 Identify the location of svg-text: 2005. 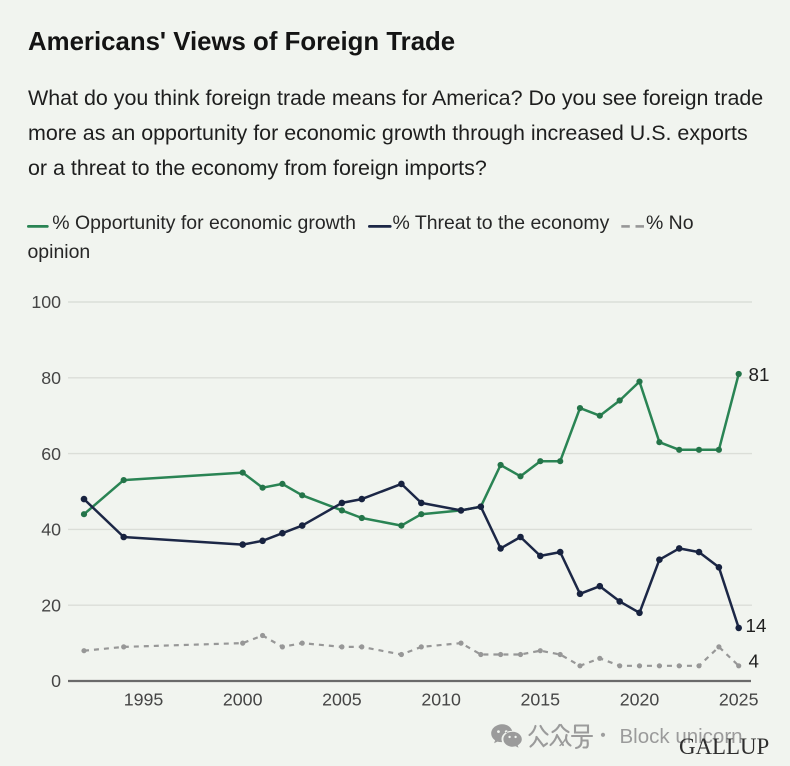
(342, 700).